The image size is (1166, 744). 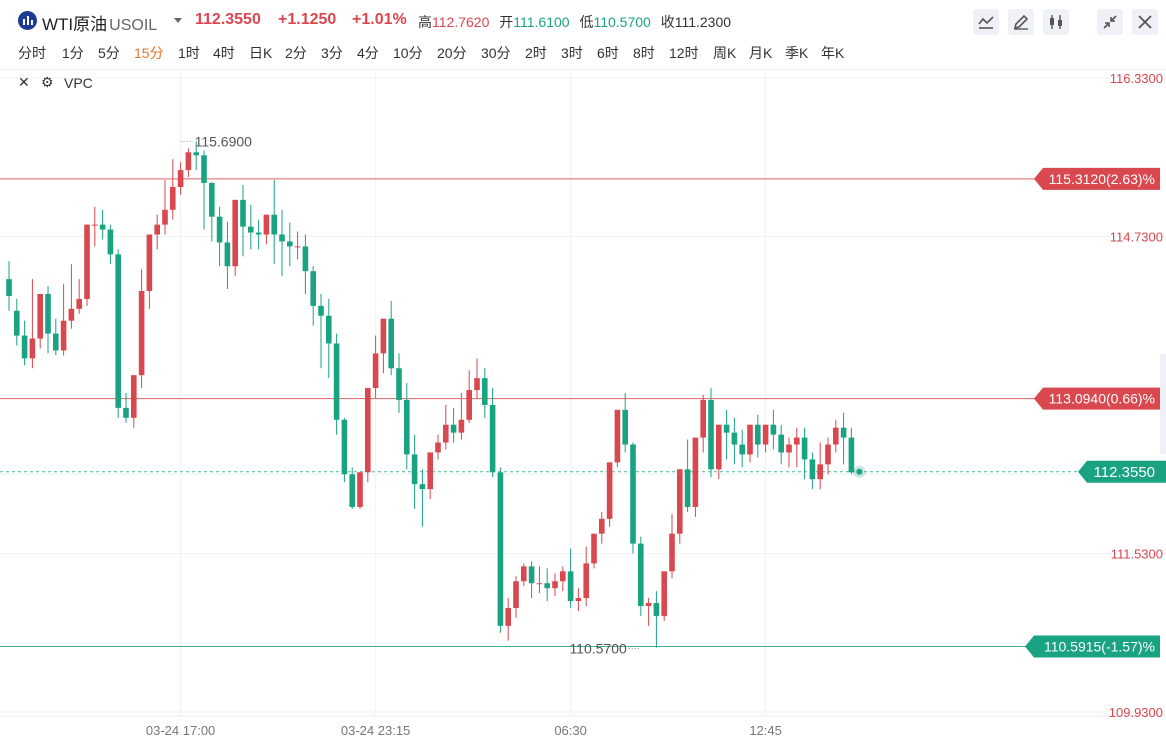 What do you see at coordinates (1145, 22) in the screenshot?
I see `close-icon` at bounding box center [1145, 22].